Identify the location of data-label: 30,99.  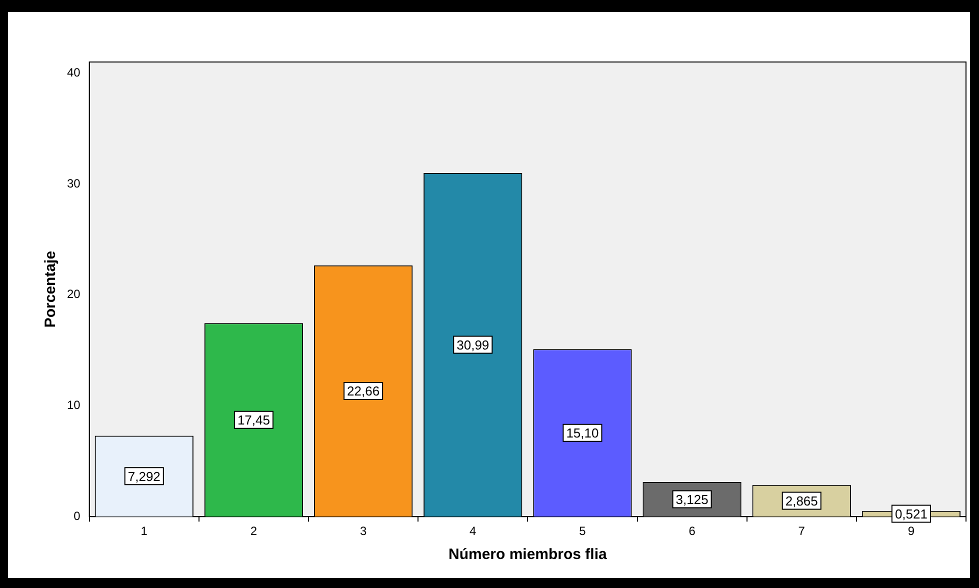
(473, 344).